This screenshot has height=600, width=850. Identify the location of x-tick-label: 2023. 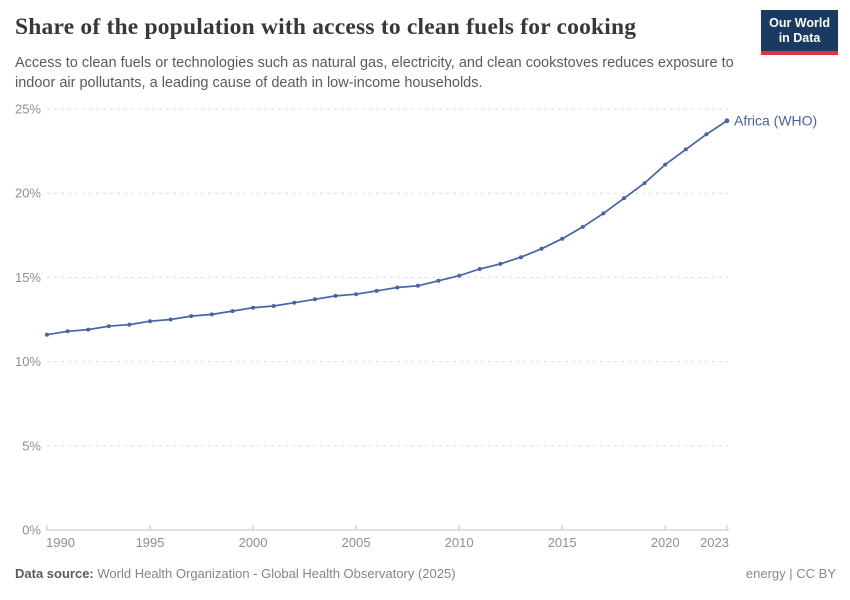
(714, 542).